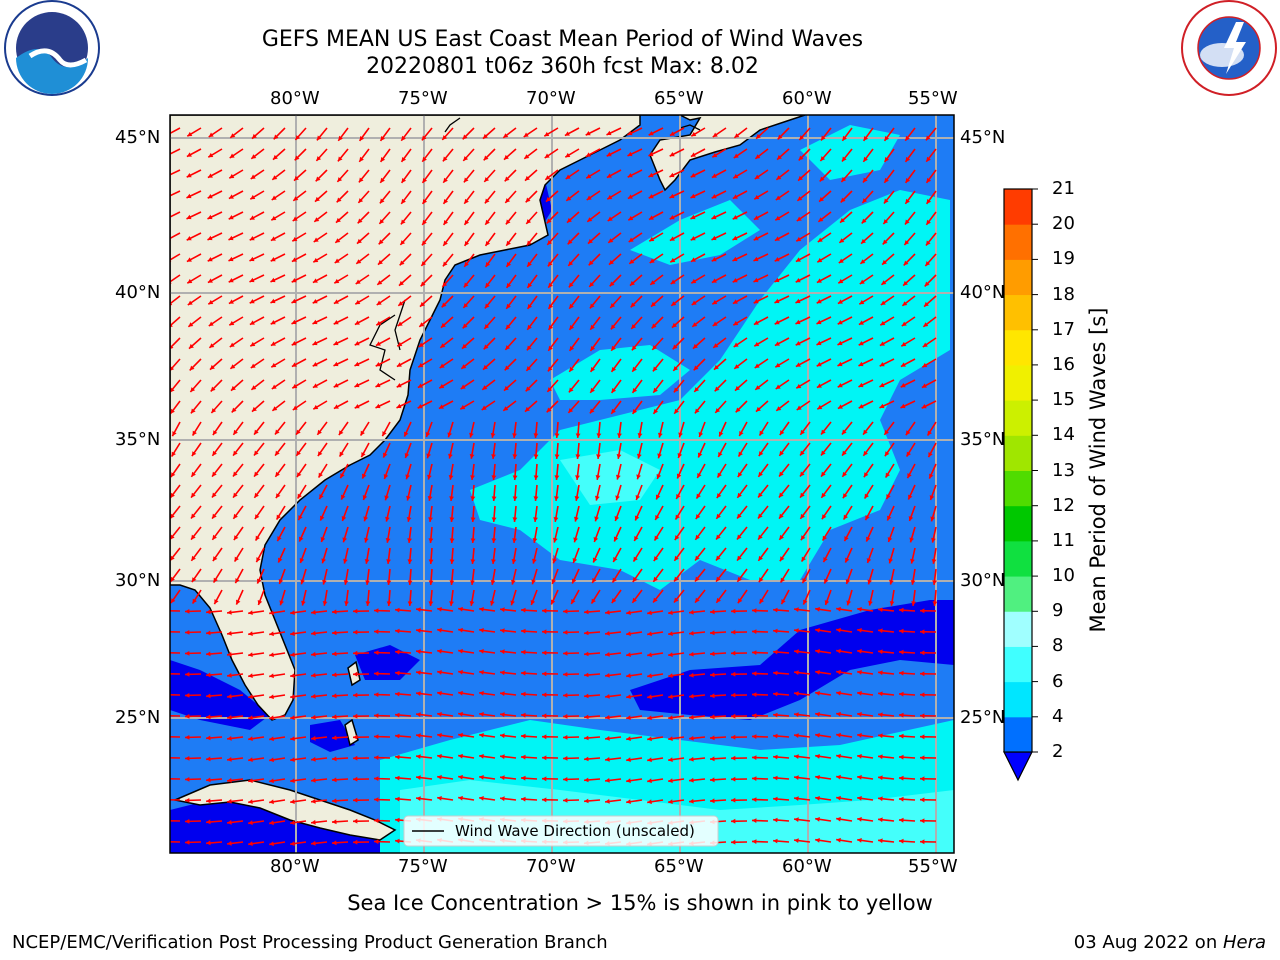 This screenshot has width=1280, height=960. I want to click on colorbar-segment, so click(1018, 488).